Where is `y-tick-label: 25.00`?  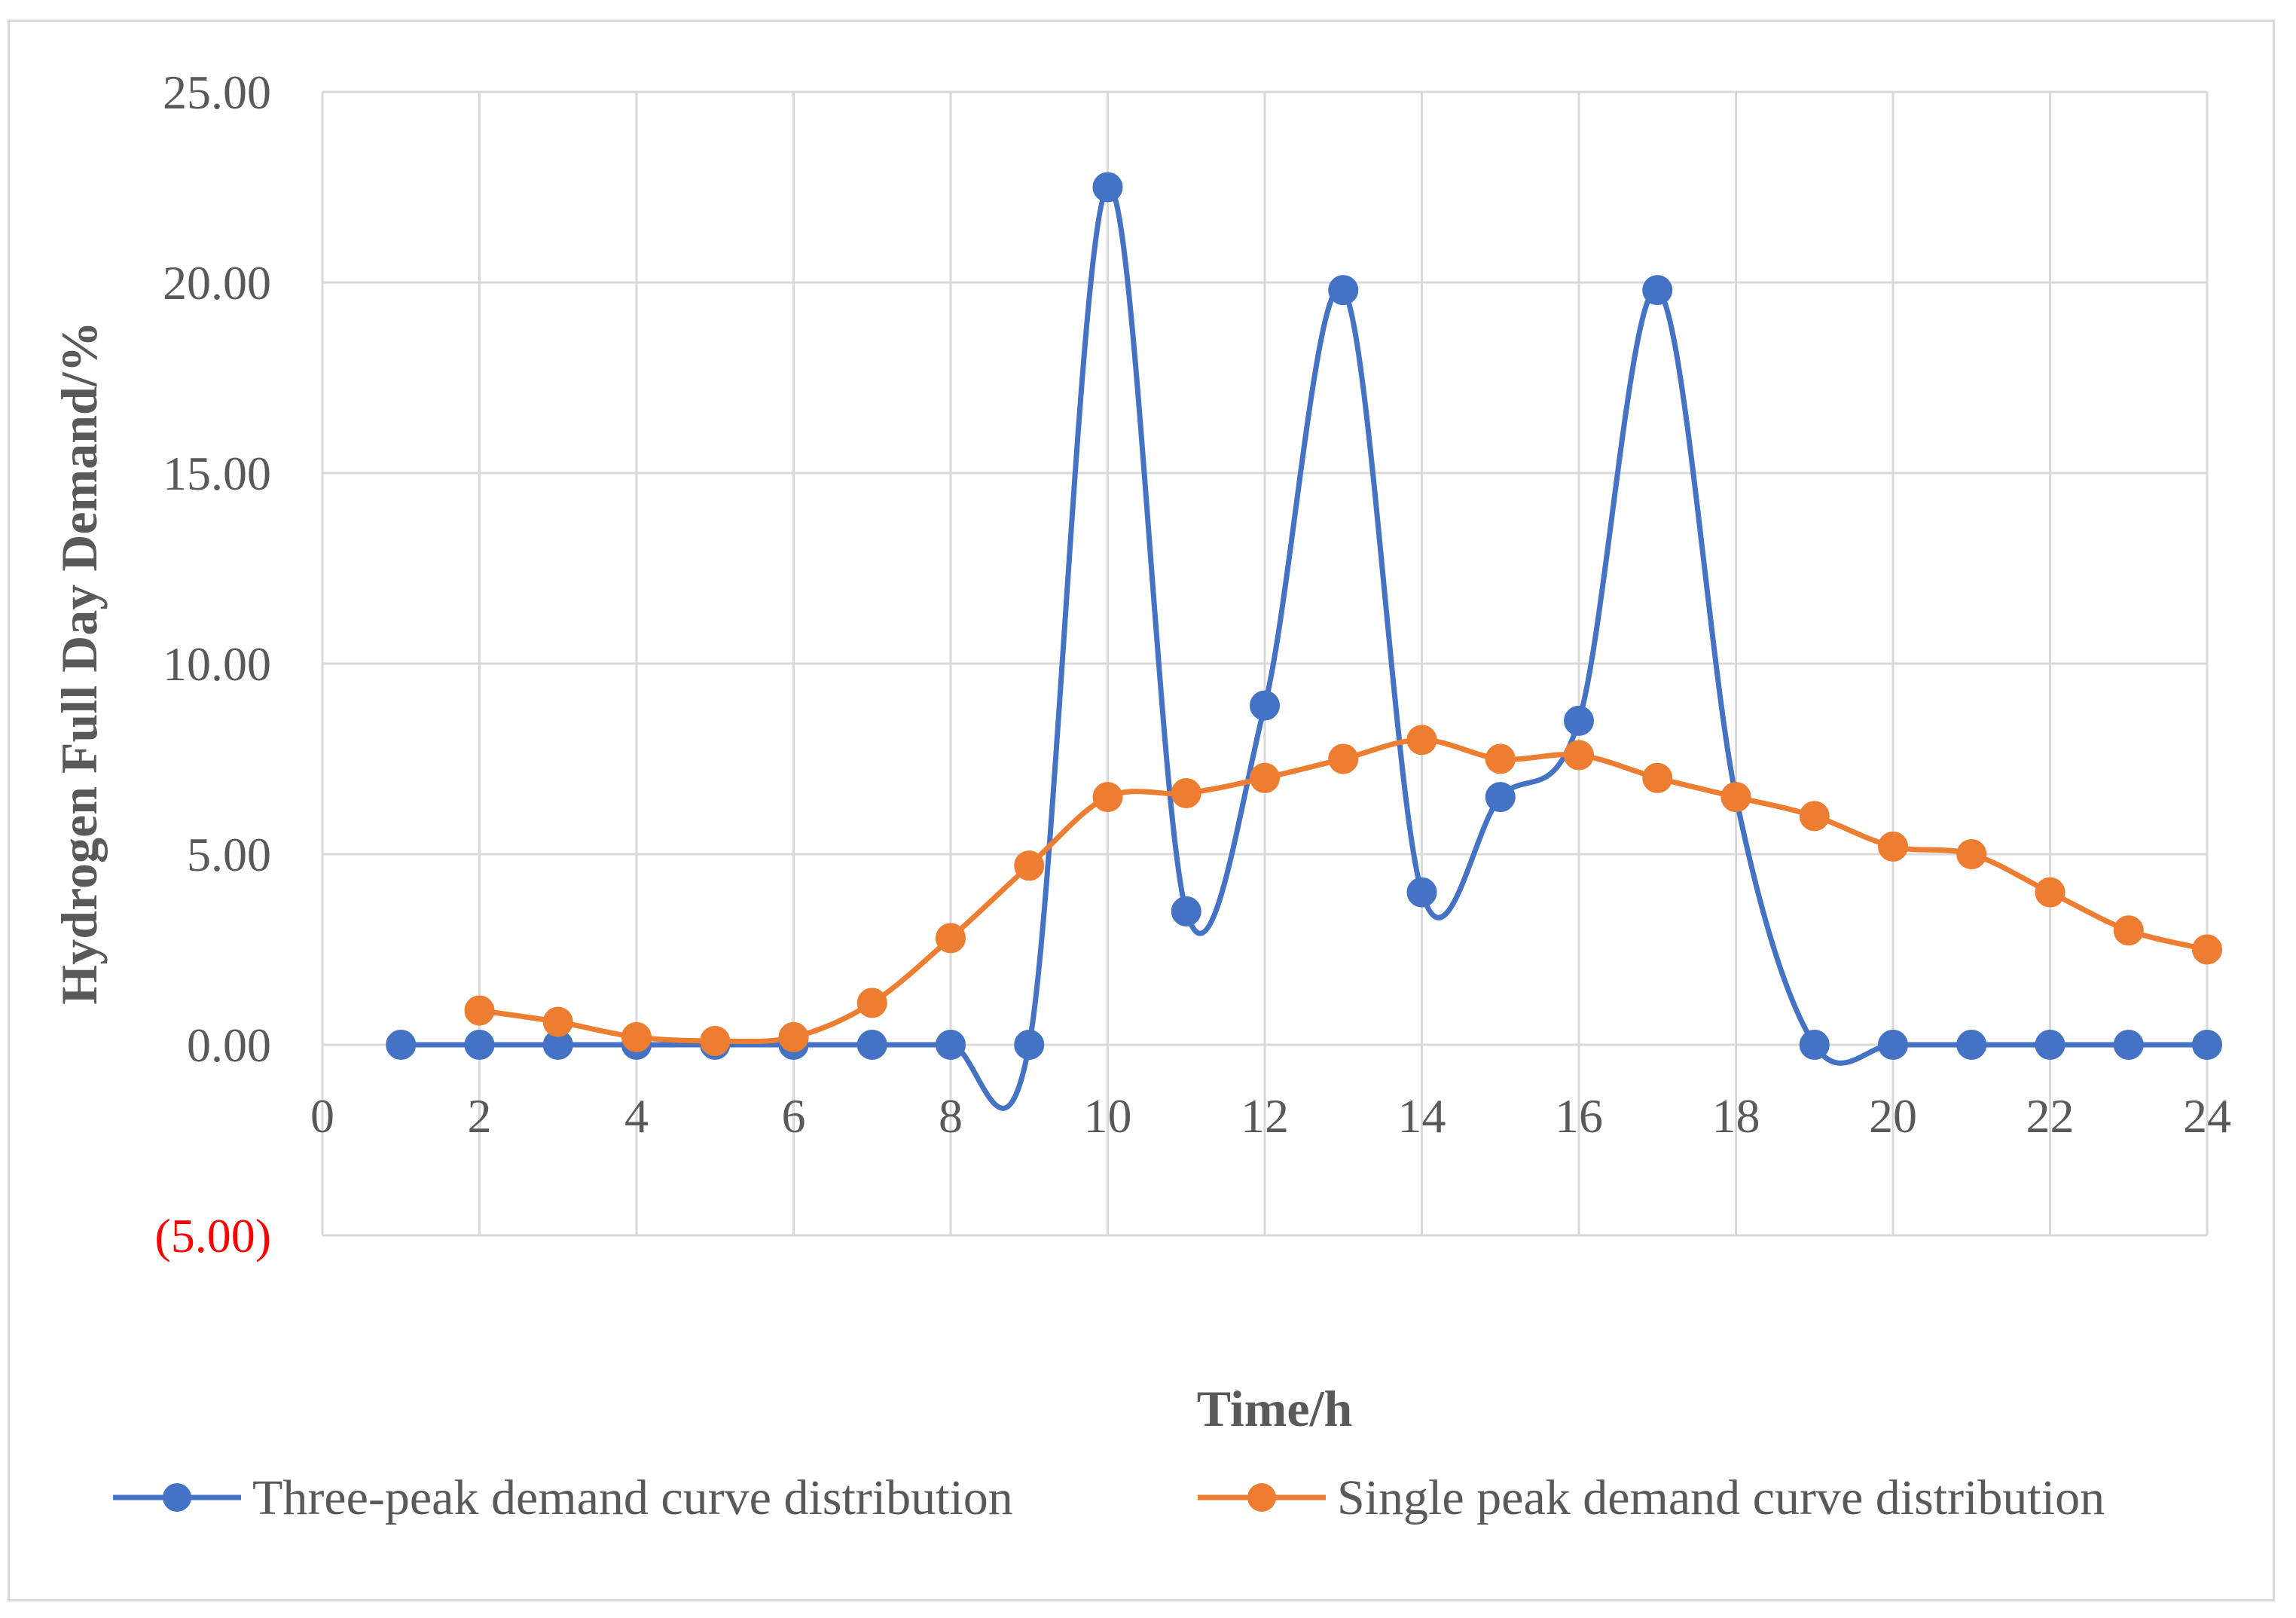
y-tick-label: 25.00 is located at coordinates (217, 92).